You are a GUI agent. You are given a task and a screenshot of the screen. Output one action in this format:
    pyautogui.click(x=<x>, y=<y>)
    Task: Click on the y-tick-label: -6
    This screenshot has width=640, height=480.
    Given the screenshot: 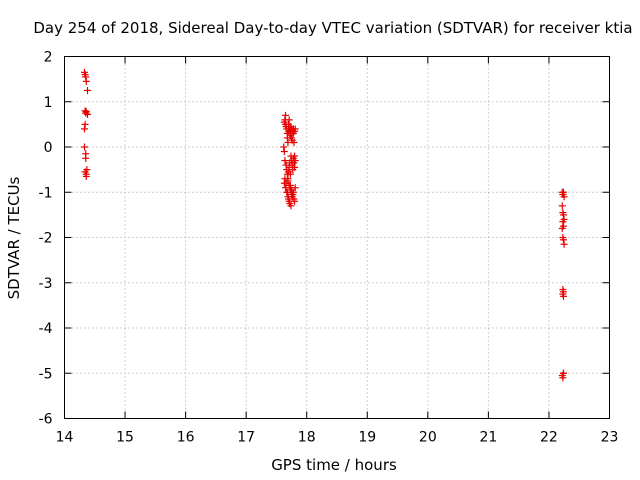 What is the action you would take?
    pyautogui.click(x=46, y=420)
    